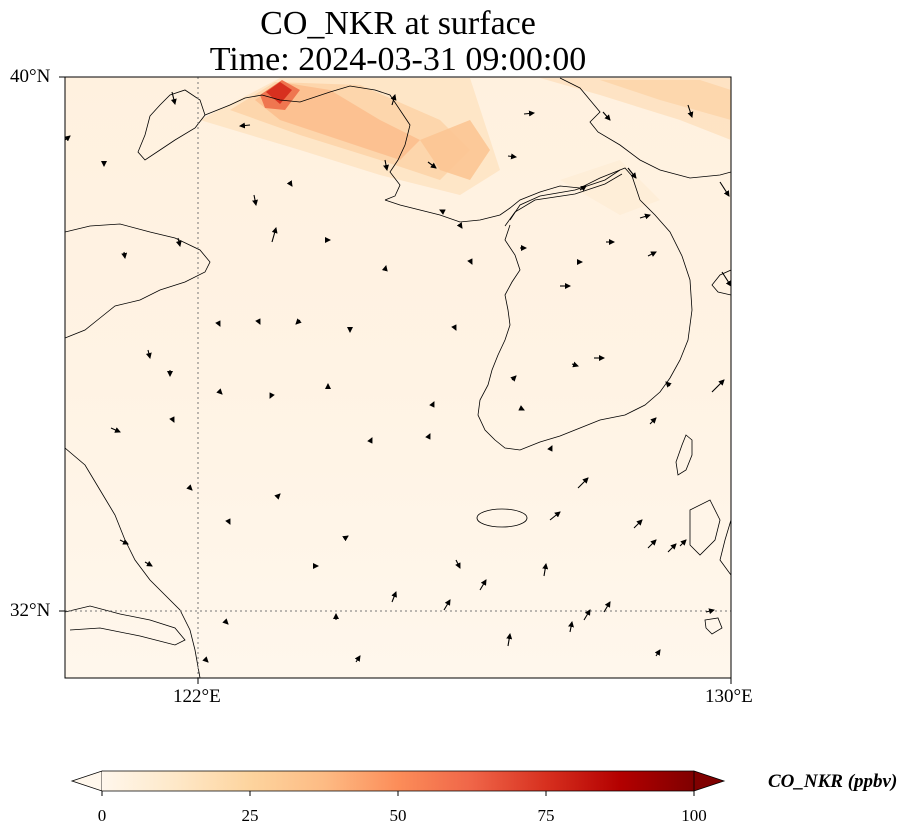 This screenshot has height=836, width=920. I want to click on colorbar-gradient, so click(398, 781).